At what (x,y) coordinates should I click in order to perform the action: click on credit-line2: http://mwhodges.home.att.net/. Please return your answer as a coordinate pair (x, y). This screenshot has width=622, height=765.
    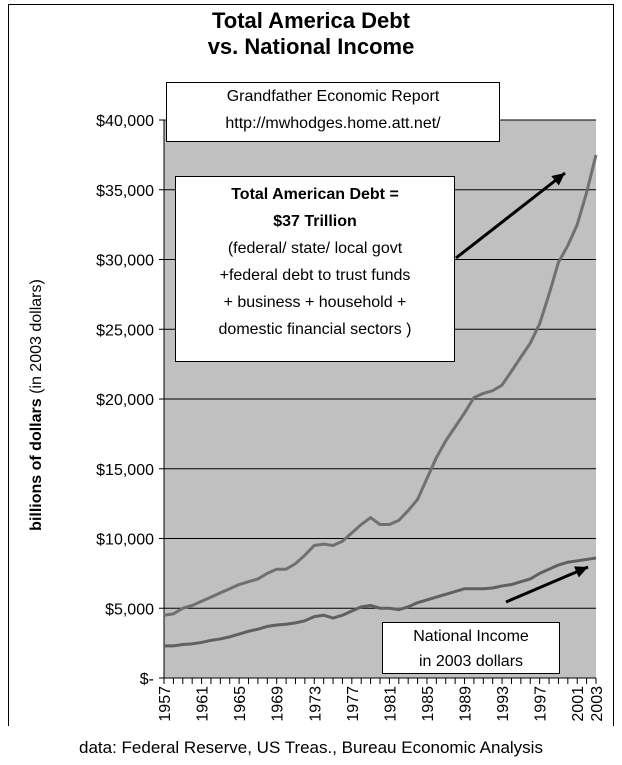
    Looking at the image, I should click on (333, 123).